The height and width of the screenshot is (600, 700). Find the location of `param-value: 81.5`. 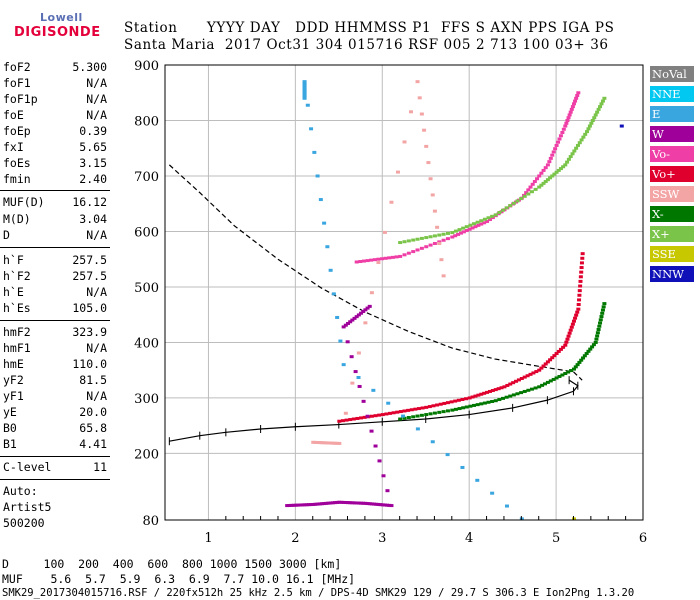

param-value: 81.5 is located at coordinates (93, 380).